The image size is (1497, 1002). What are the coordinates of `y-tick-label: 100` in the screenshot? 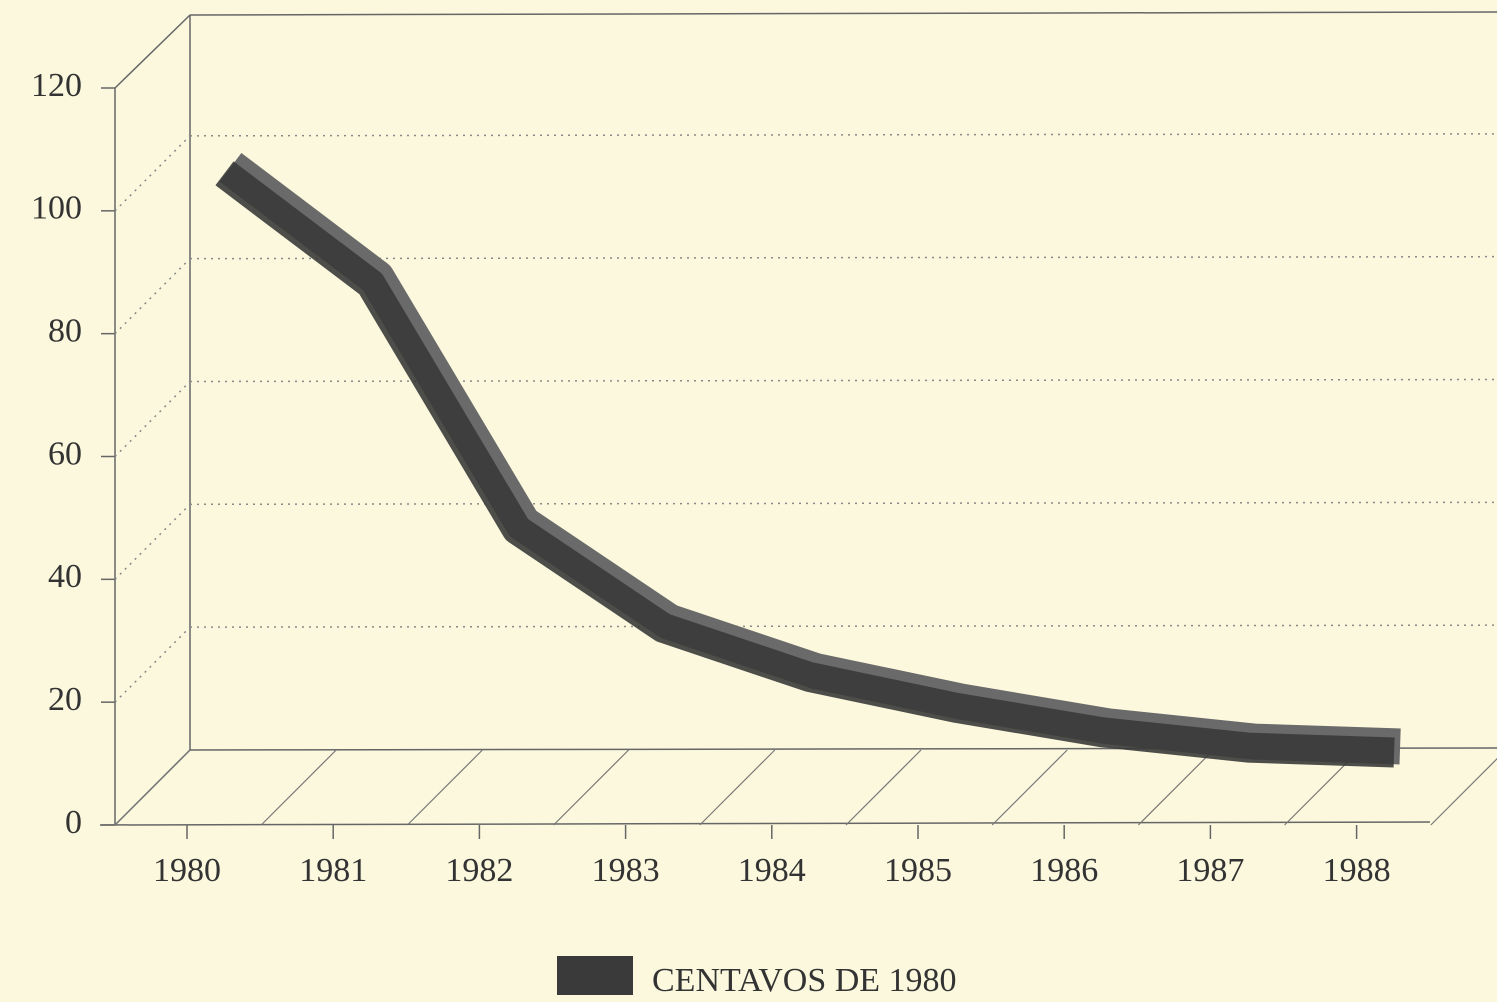 It's located at (56, 208).